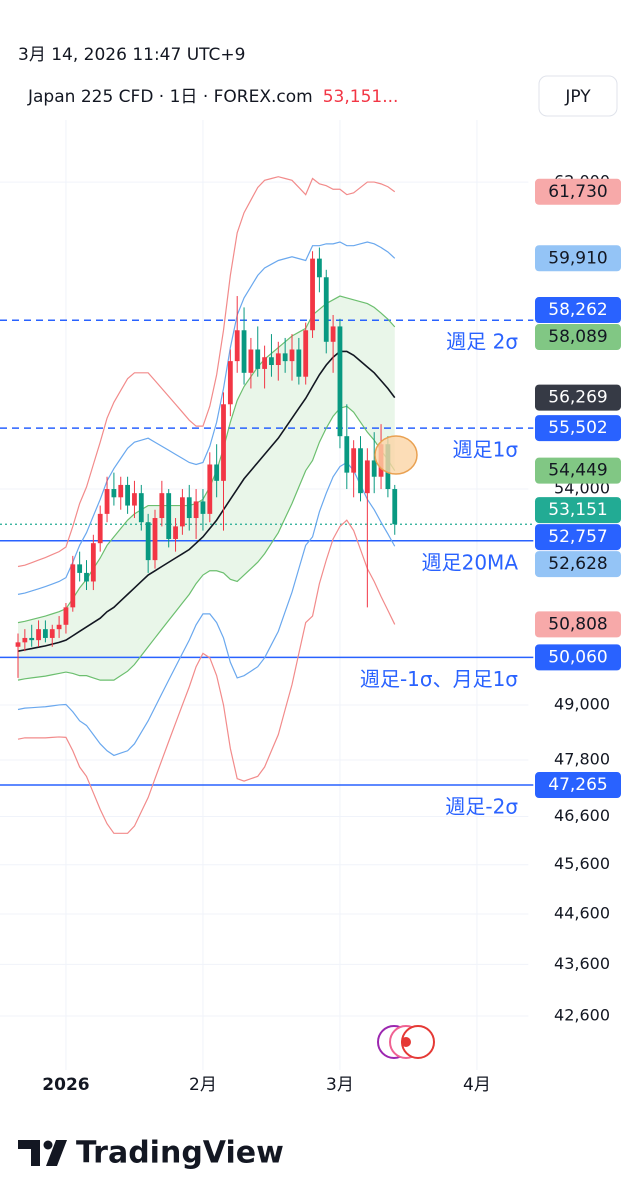 This screenshot has width=643, height=1200. What do you see at coordinates (406, 1042) in the screenshot?
I see `indicator-icons` at bounding box center [406, 1042].